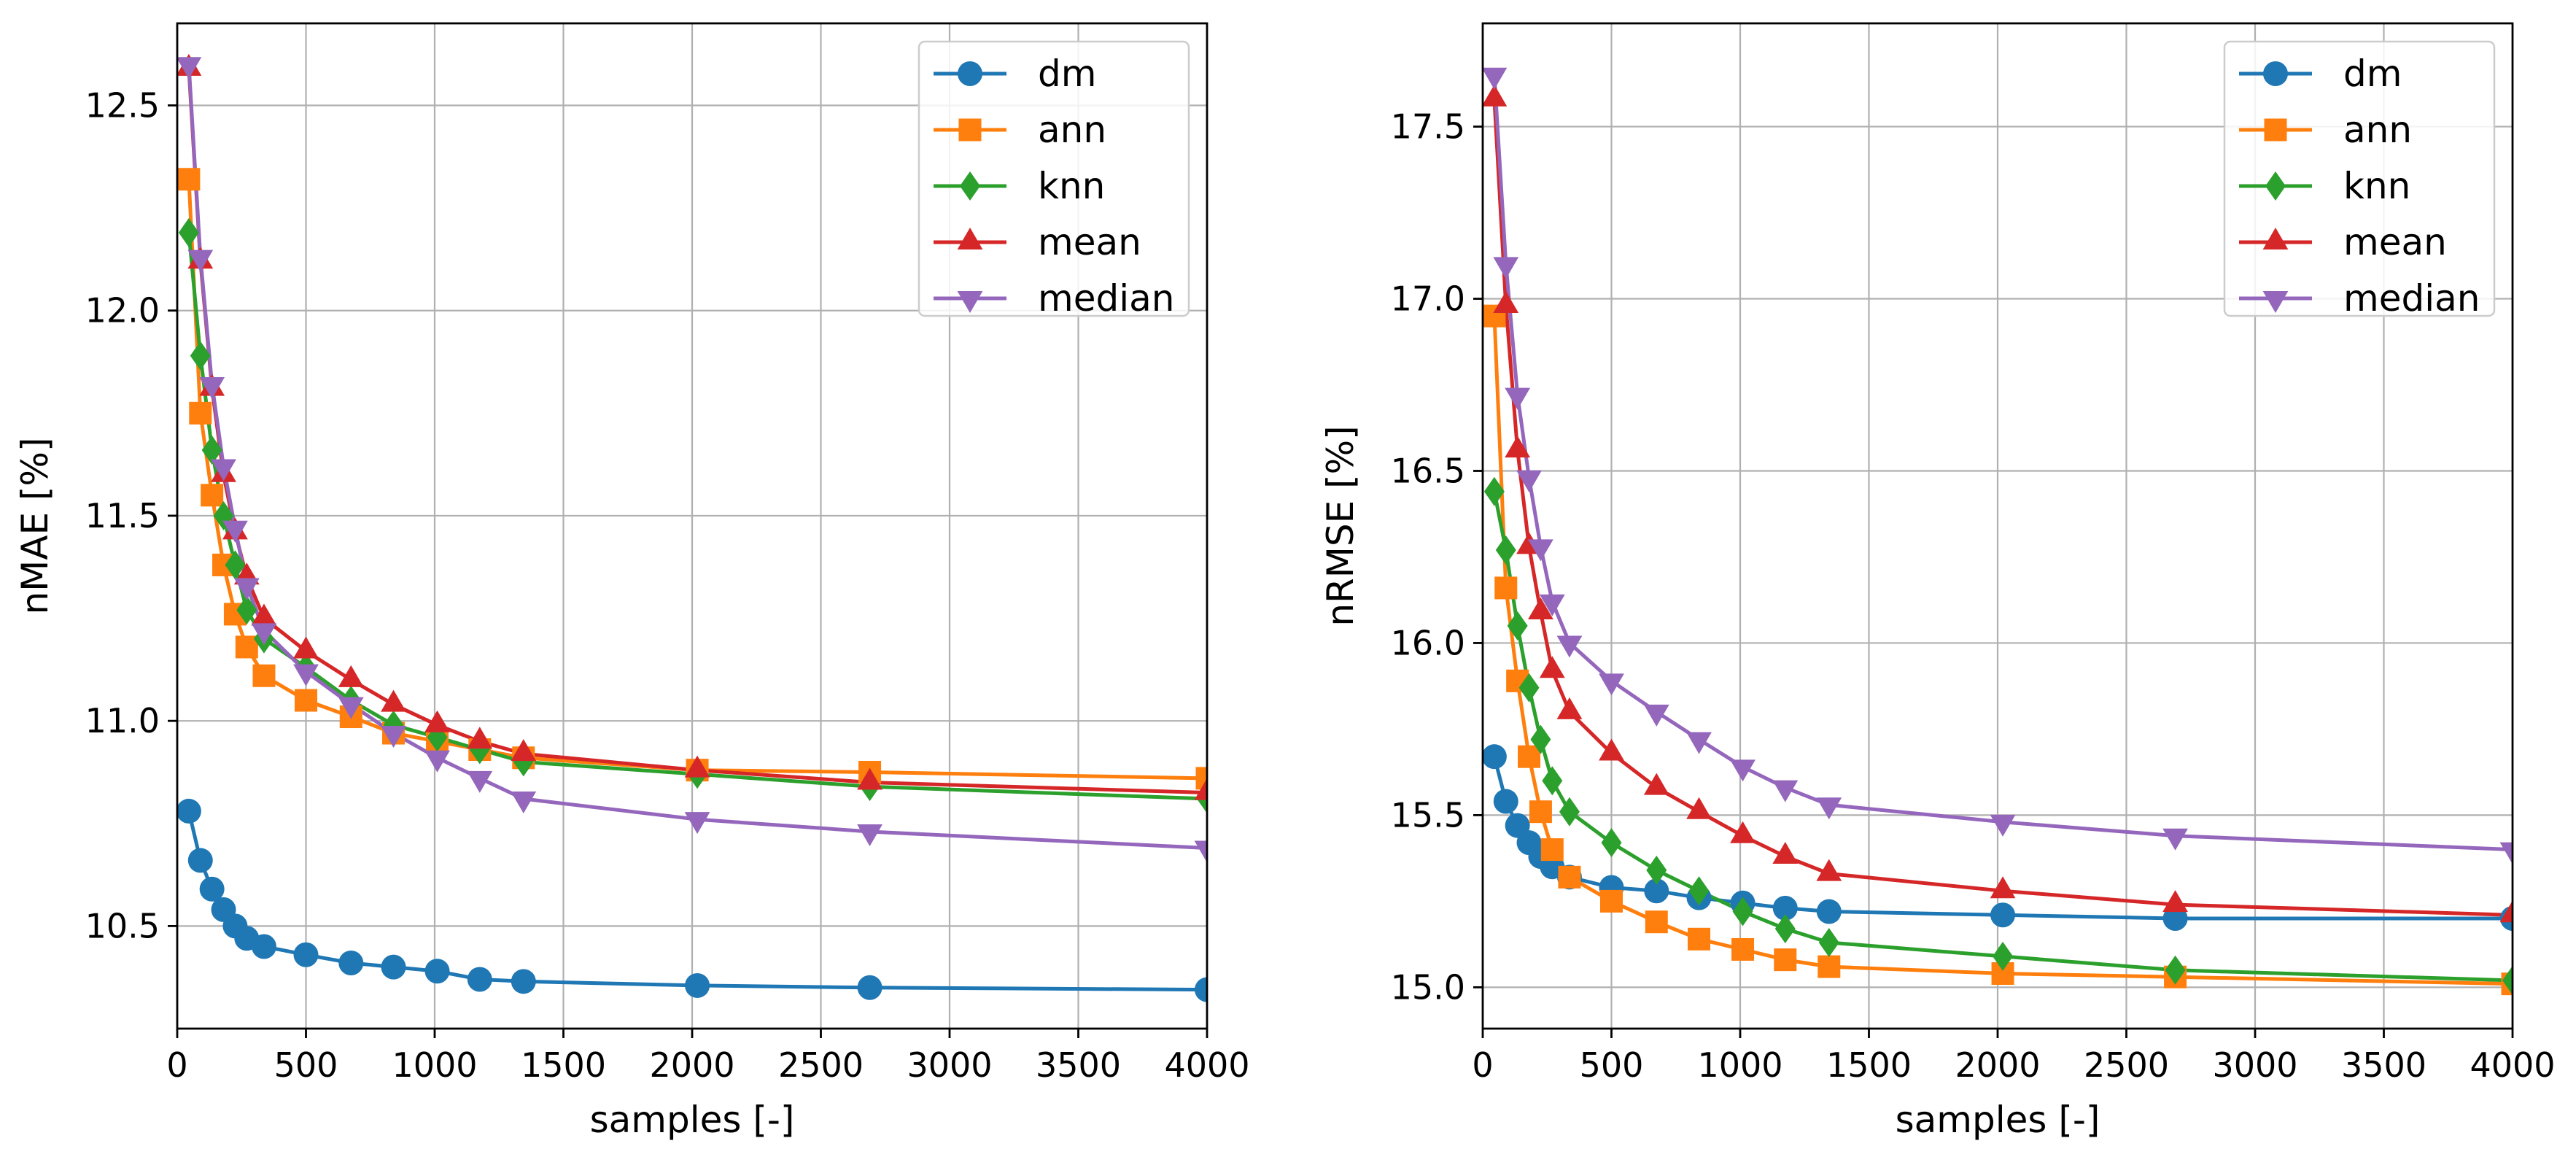 The image size is (2576, 1157). Describe the element at coordinates (122, 105) in the screenshot. I see `y-tick-label: 12.5` at that location.